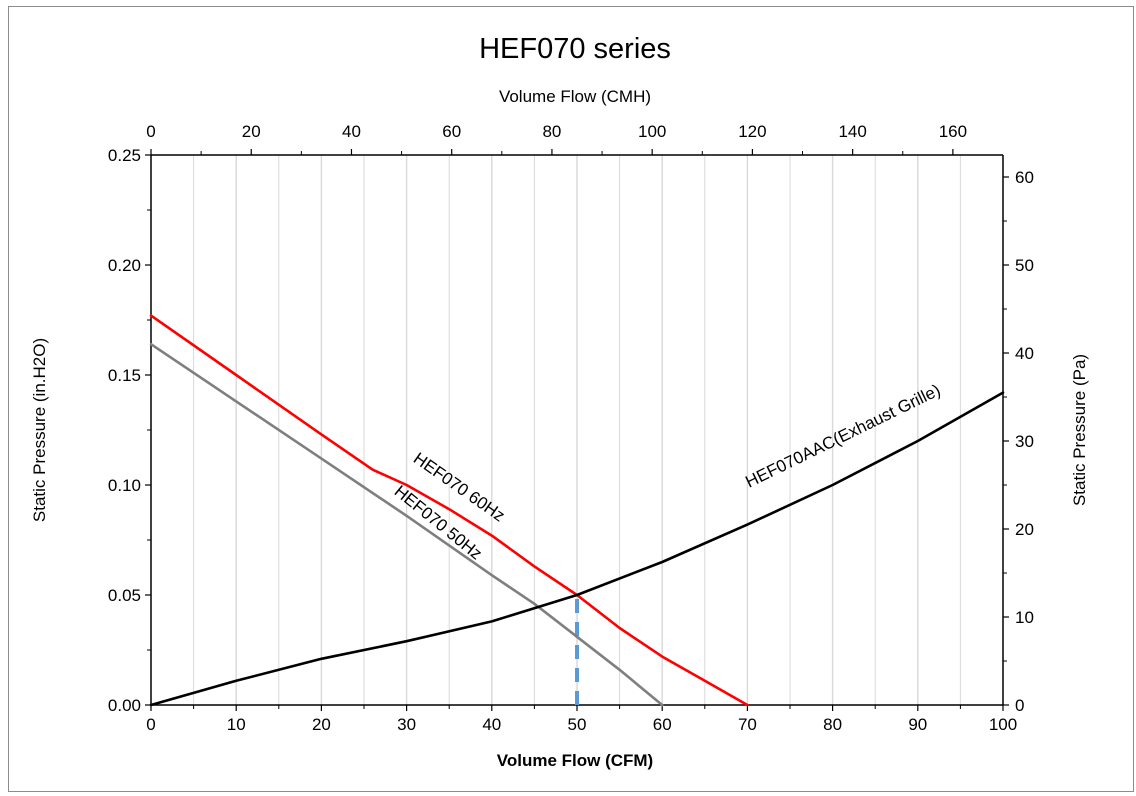 The height and width of the screenshot is (796, 1136). What do you see at coordinates (1079, 430) in the screenshot?
I see `y2-axis-title: Static Pressure (Pa)` at bounding box center [1079, 430].